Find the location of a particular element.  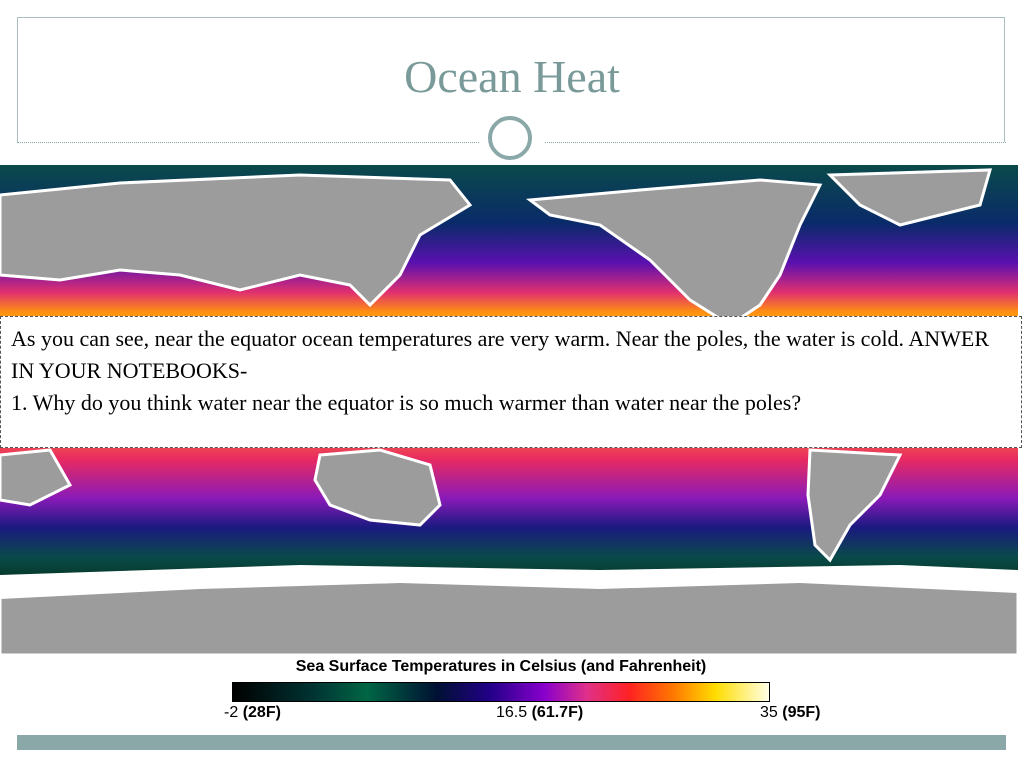

scale-max: 35 (95F) is located at coordinates (790, 713).